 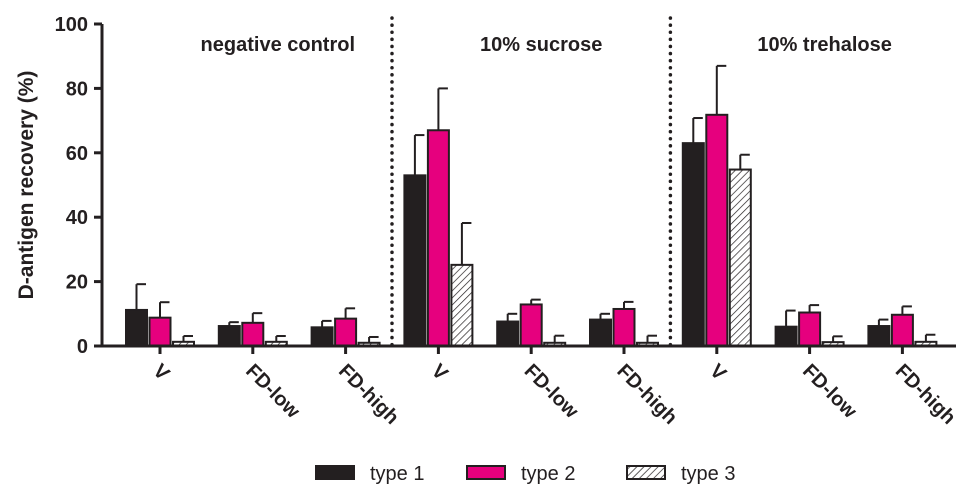 I want to click on panel-title: negative control, so click(x=278, y=45).